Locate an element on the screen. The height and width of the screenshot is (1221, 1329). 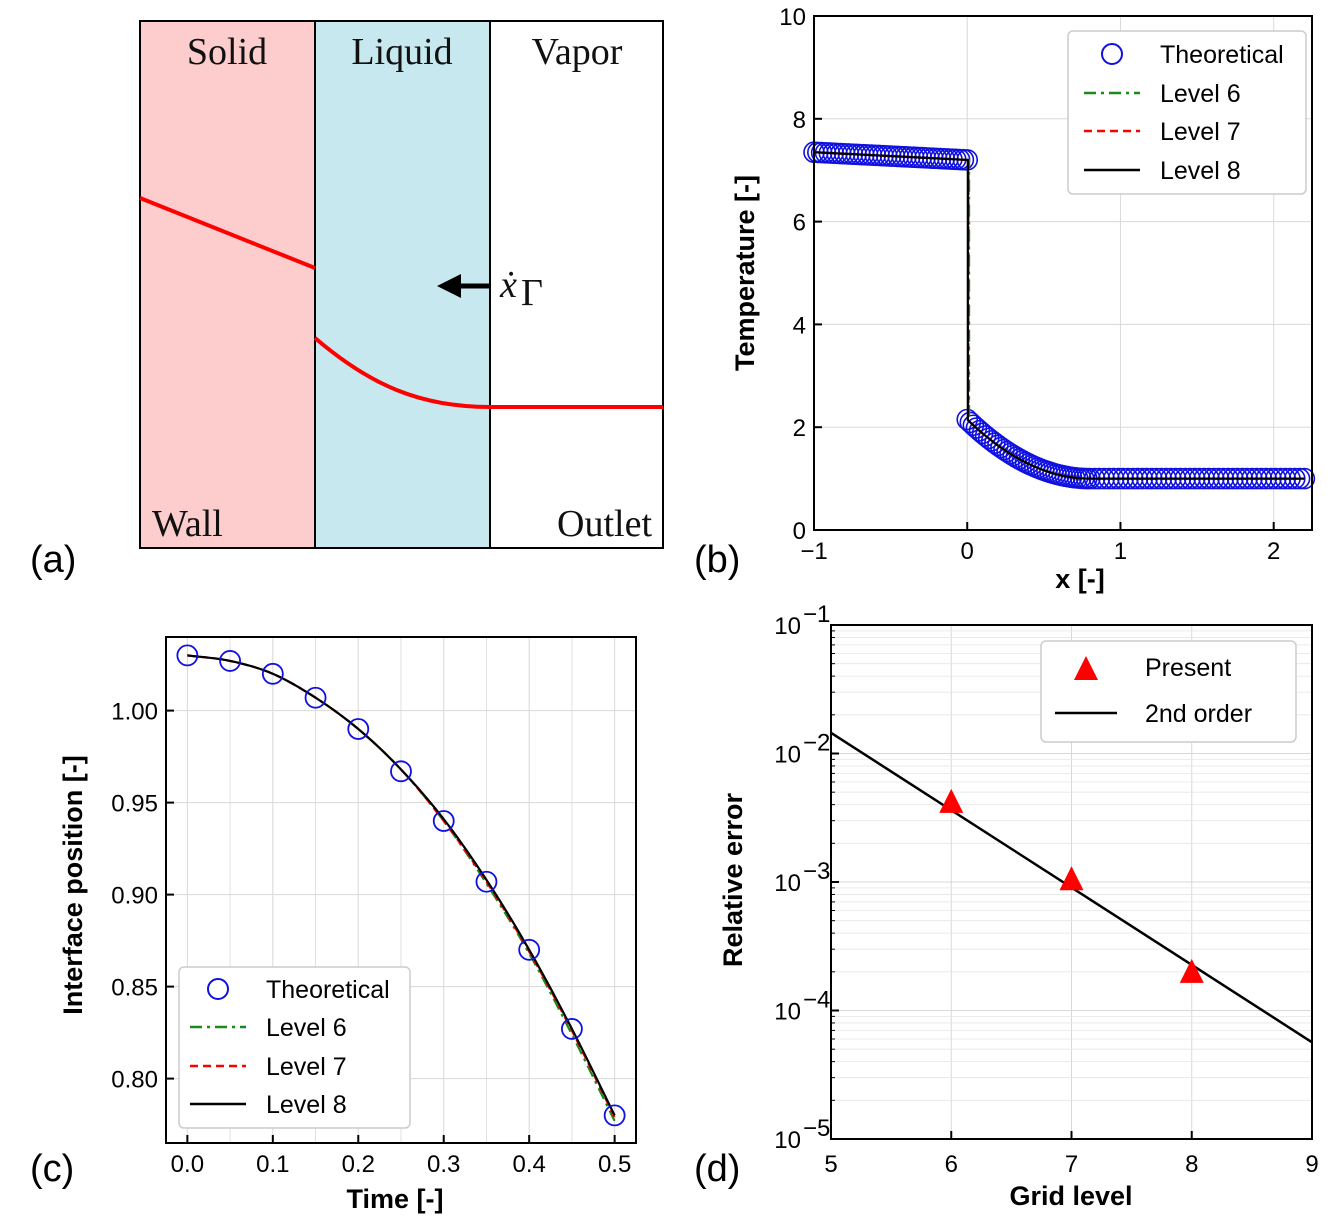
panel-c-x-tick-label: 0.3 is located at coordinates (443, 1164).